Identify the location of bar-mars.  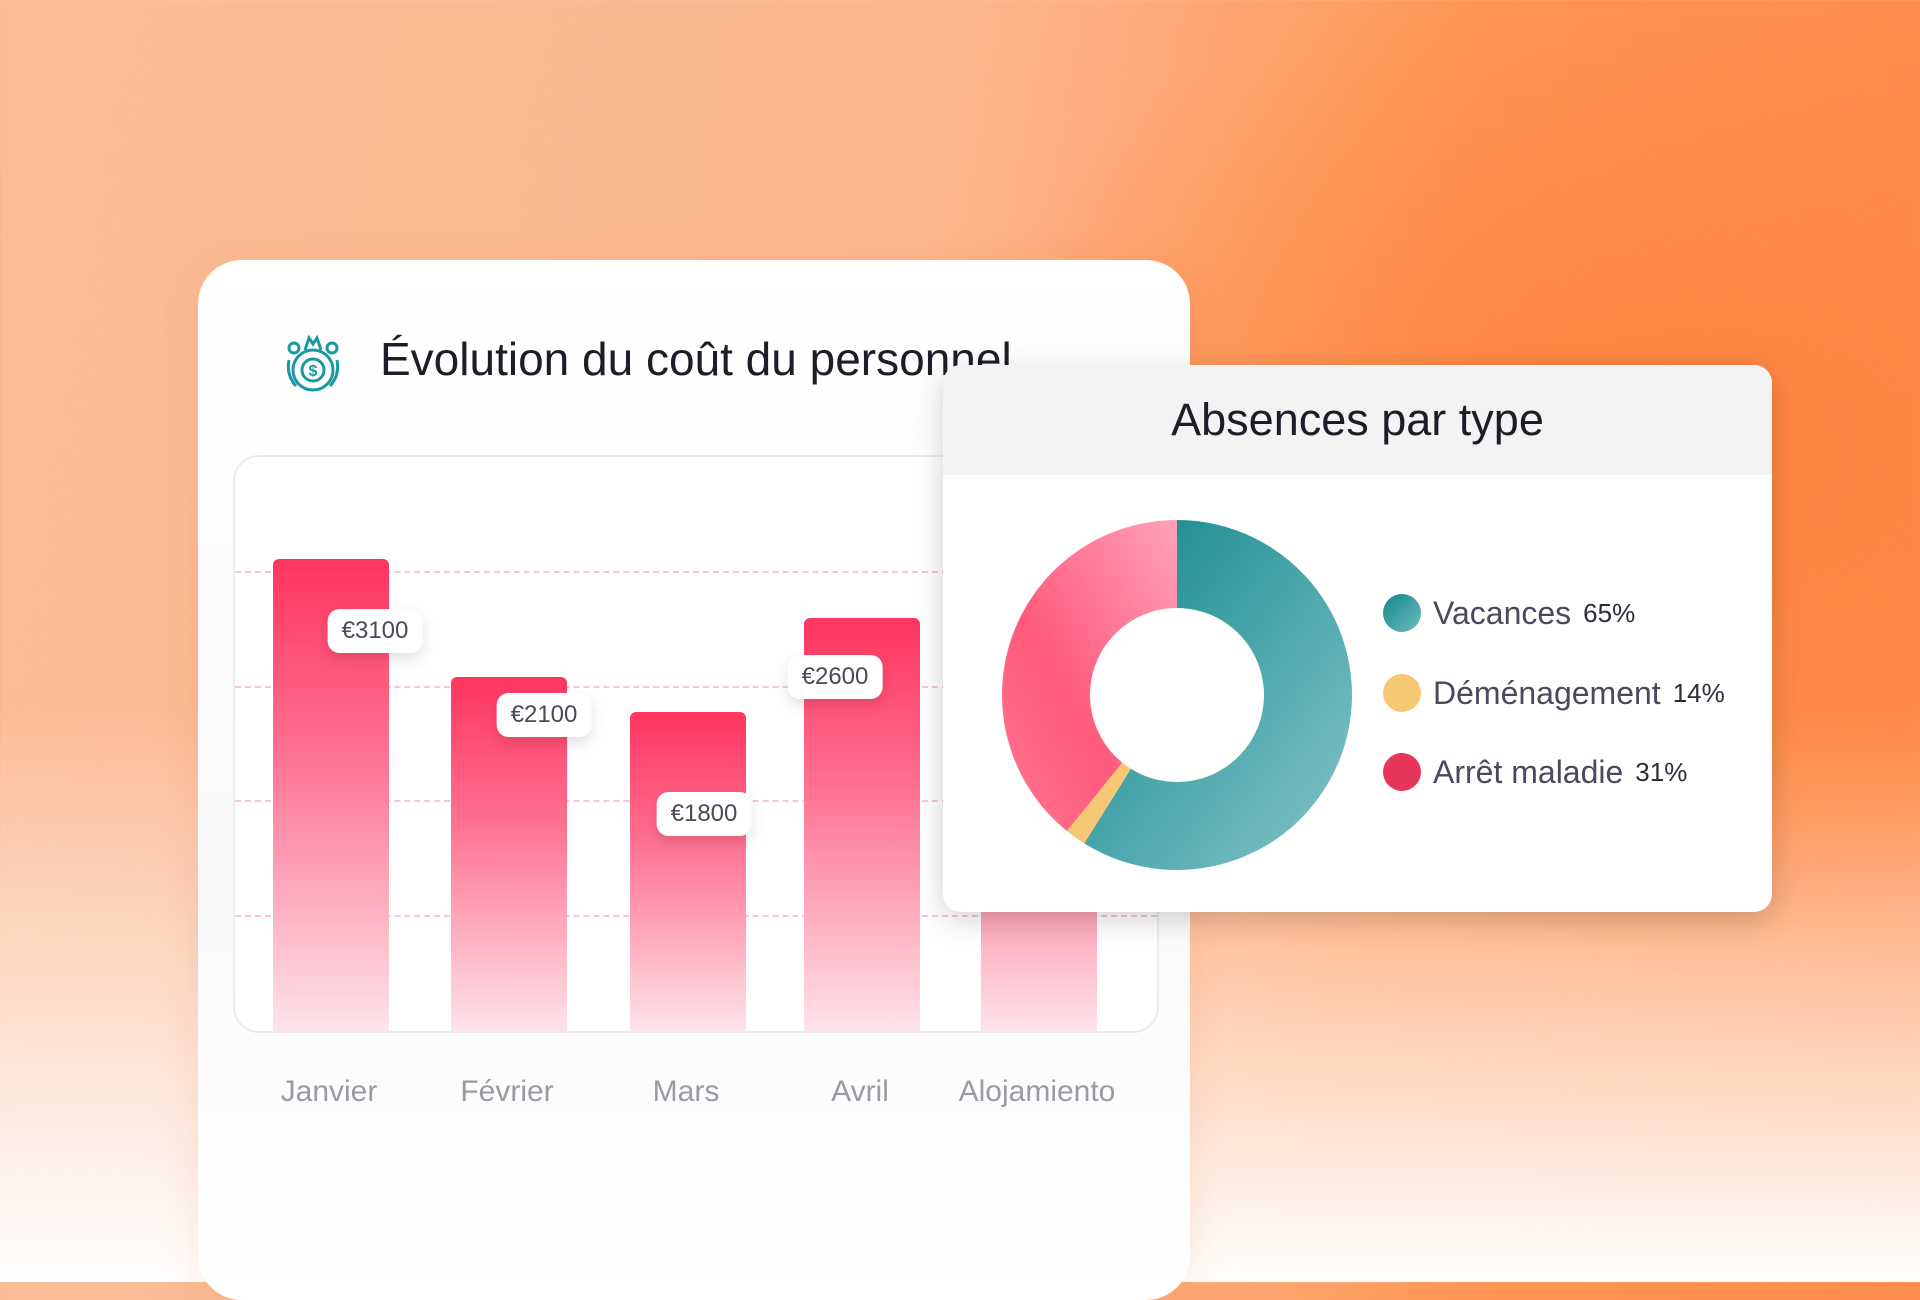
(688, 871).